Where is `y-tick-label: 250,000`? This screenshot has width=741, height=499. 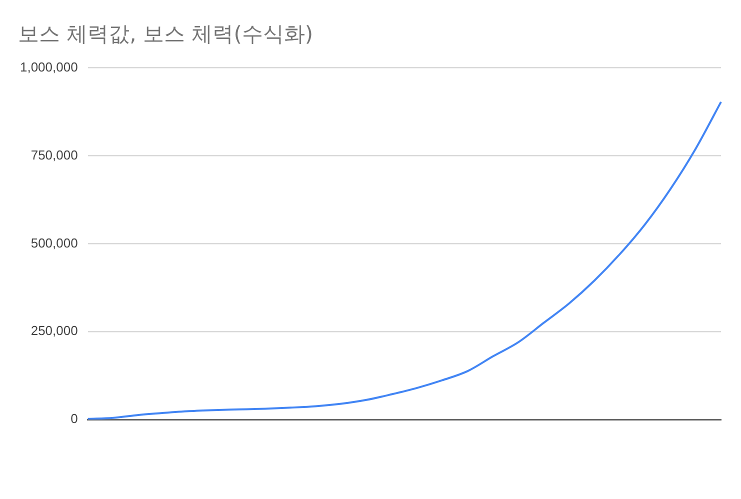 y-tick-label: 250,000 is located at coordinates (54, 330).